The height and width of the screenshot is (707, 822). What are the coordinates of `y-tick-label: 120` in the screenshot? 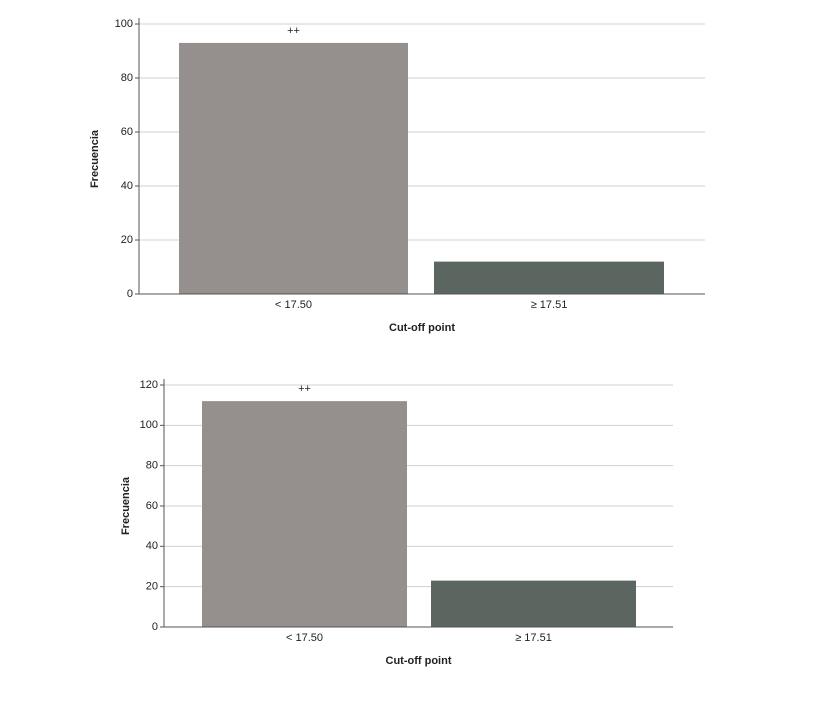 It's located at (149, 385).